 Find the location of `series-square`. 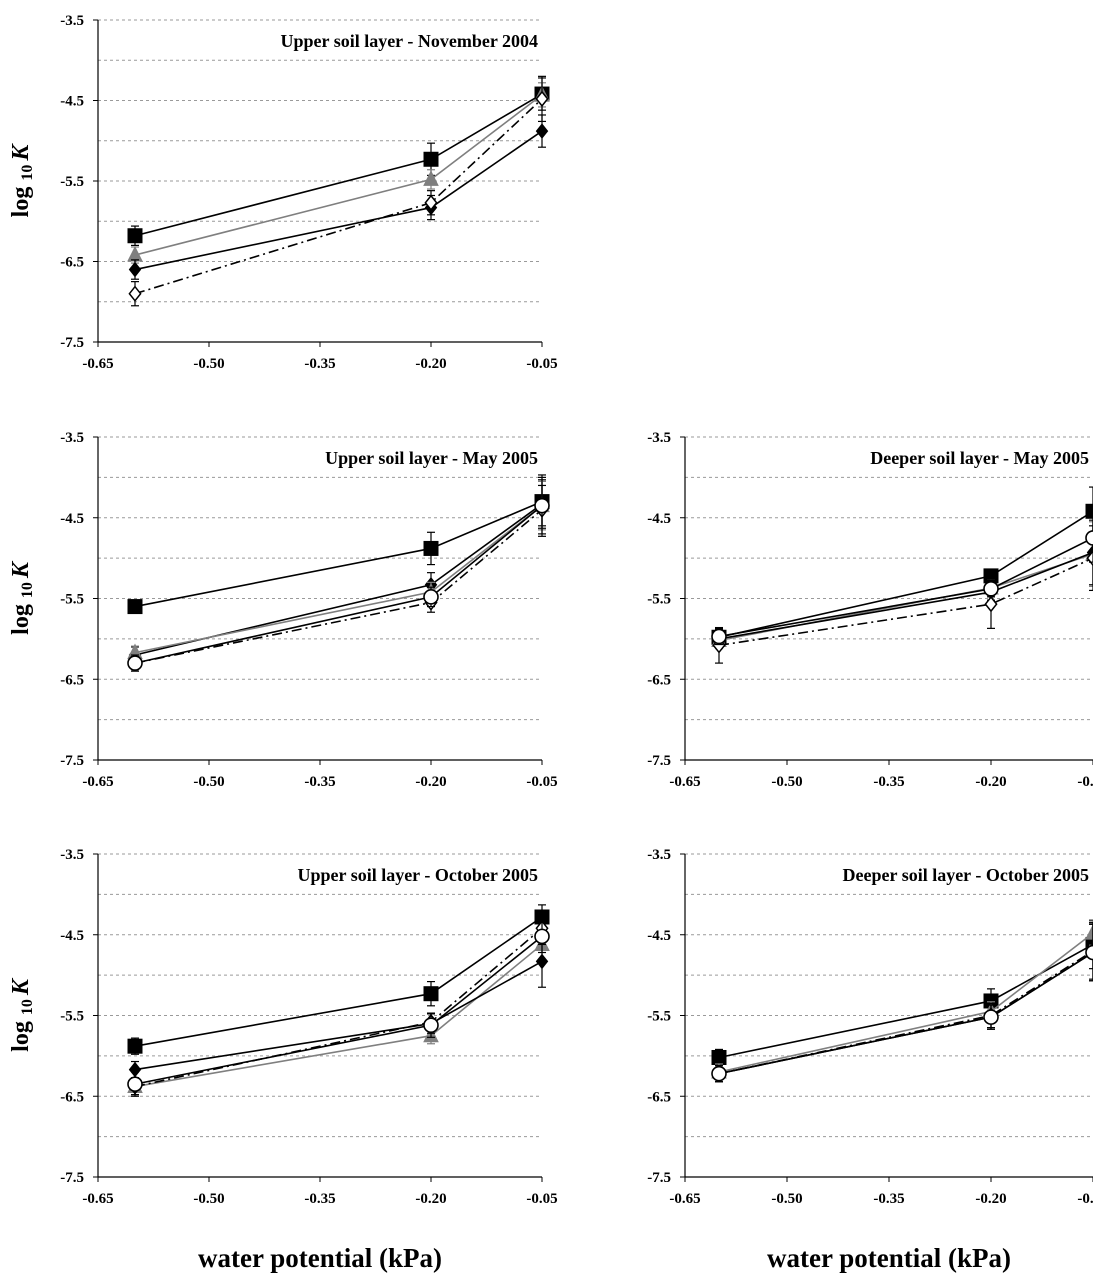

series-square is located at coordinates (902, 993).